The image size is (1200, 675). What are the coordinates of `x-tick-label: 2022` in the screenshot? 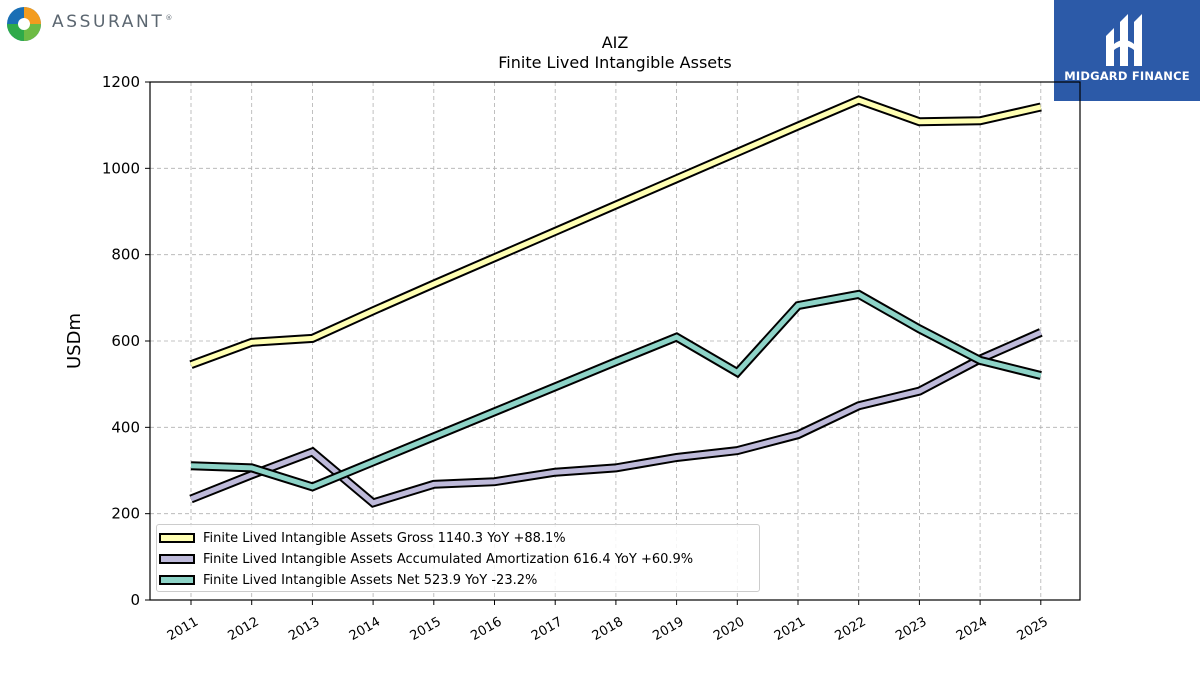 It's located at (851, 629).